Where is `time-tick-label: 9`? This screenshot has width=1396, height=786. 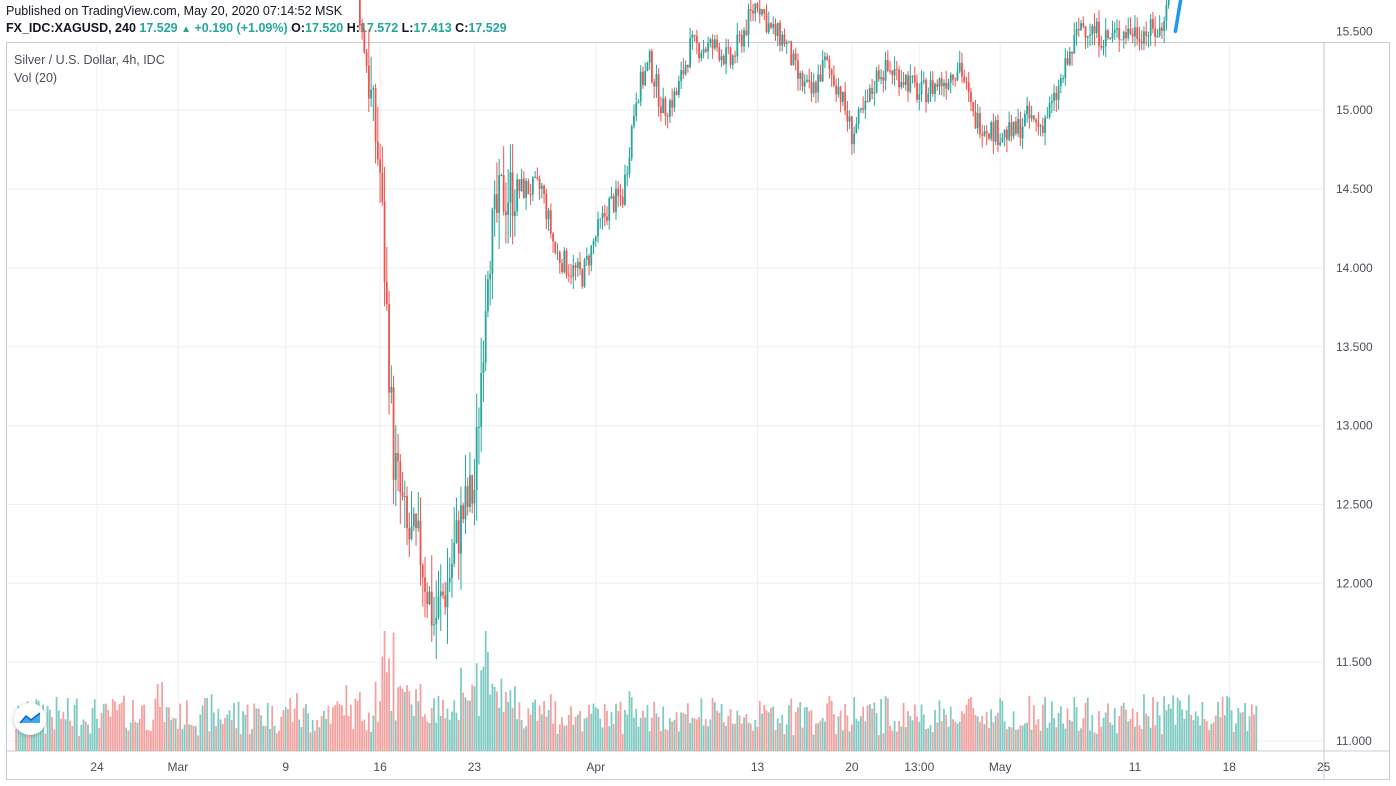 time-tick-label: 9 is located at coordinates (285, 767).